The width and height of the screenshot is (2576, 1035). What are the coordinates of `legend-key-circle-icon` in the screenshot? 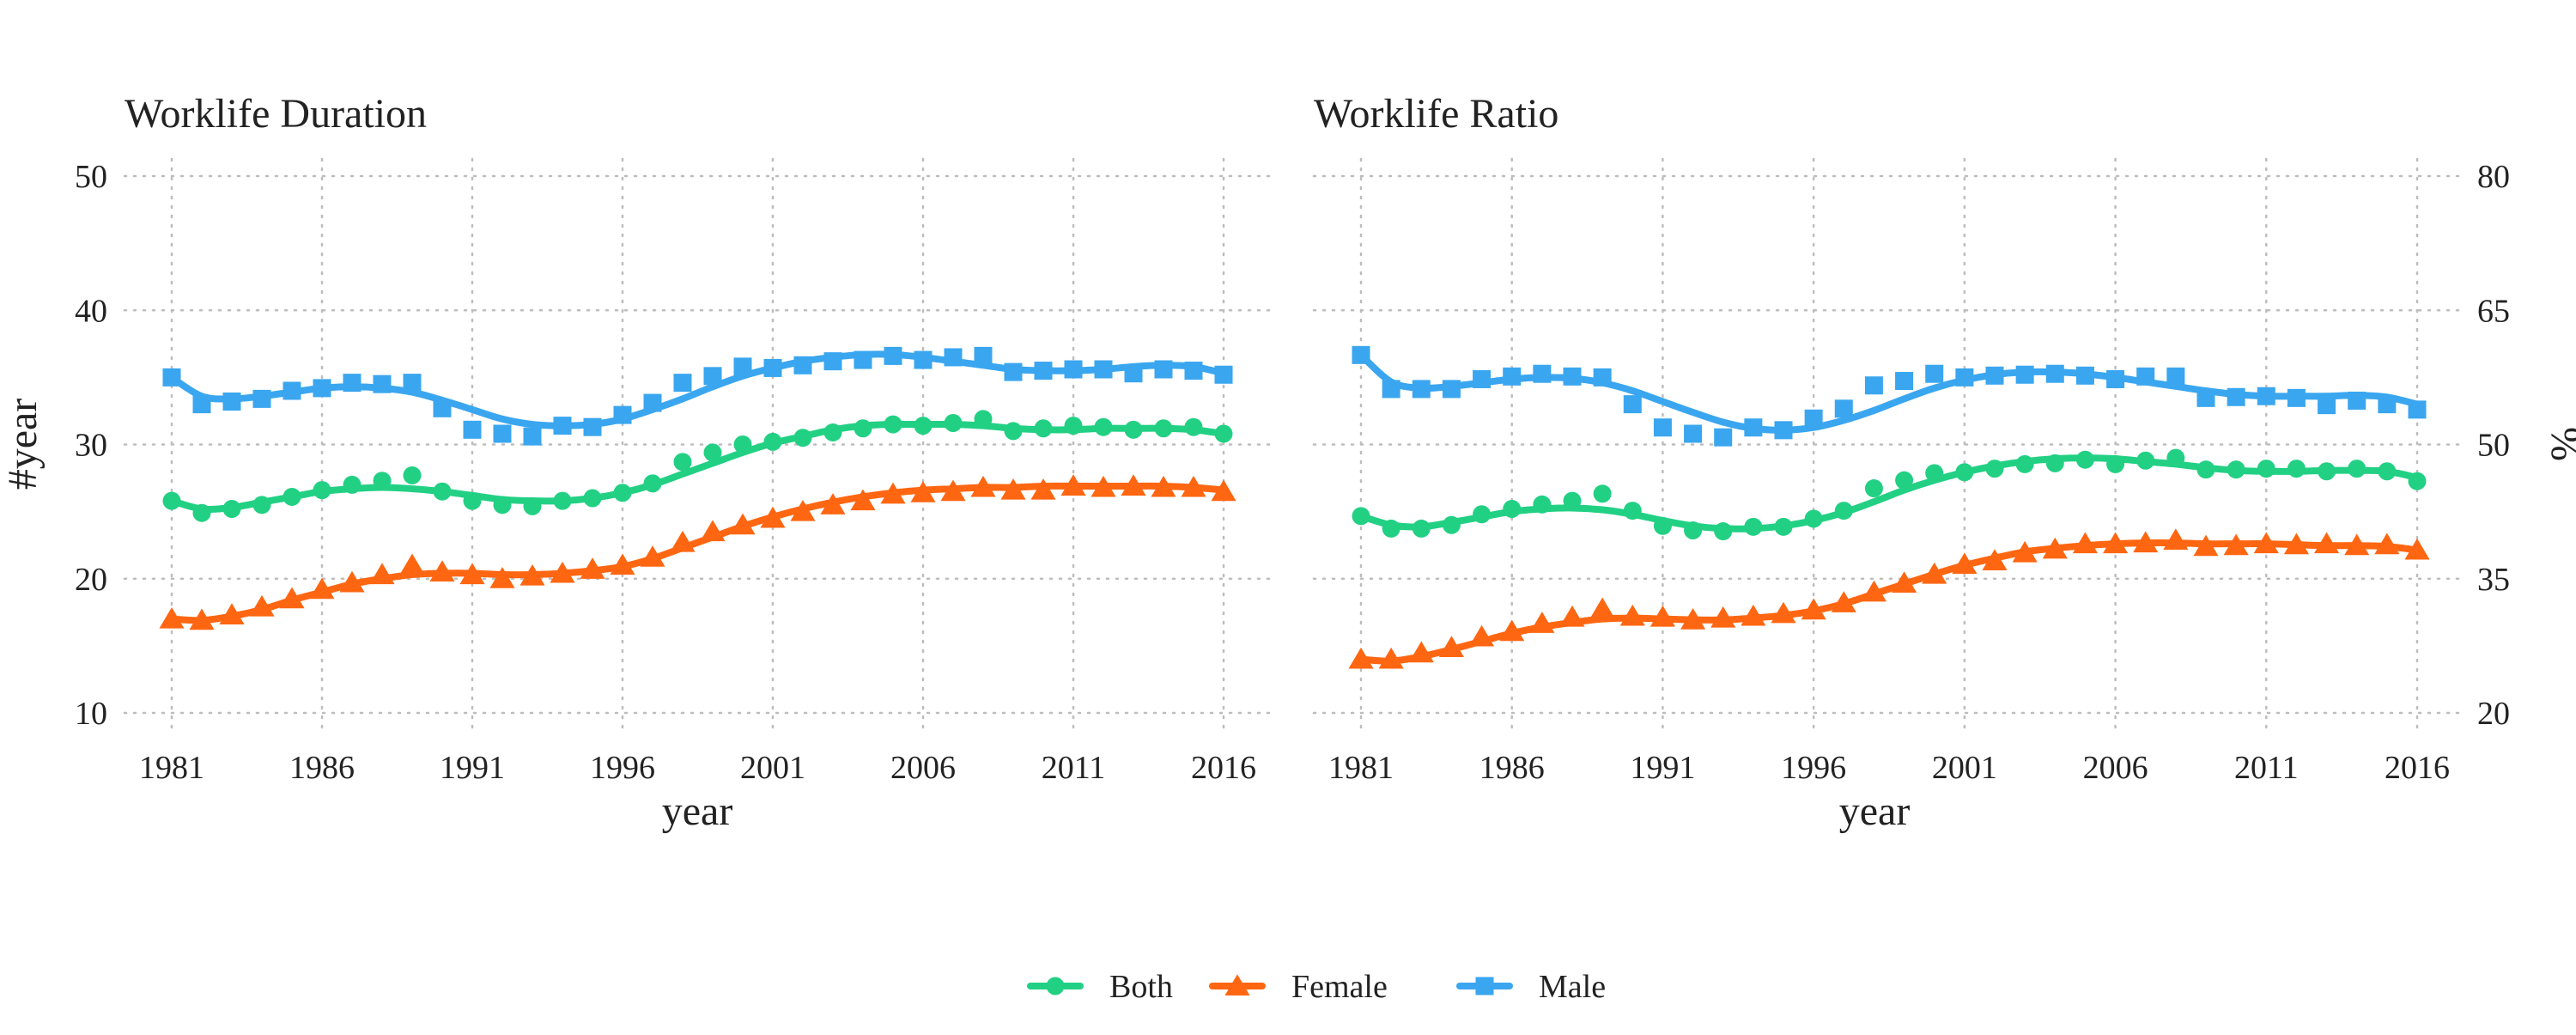 It's located at (1056, 986).